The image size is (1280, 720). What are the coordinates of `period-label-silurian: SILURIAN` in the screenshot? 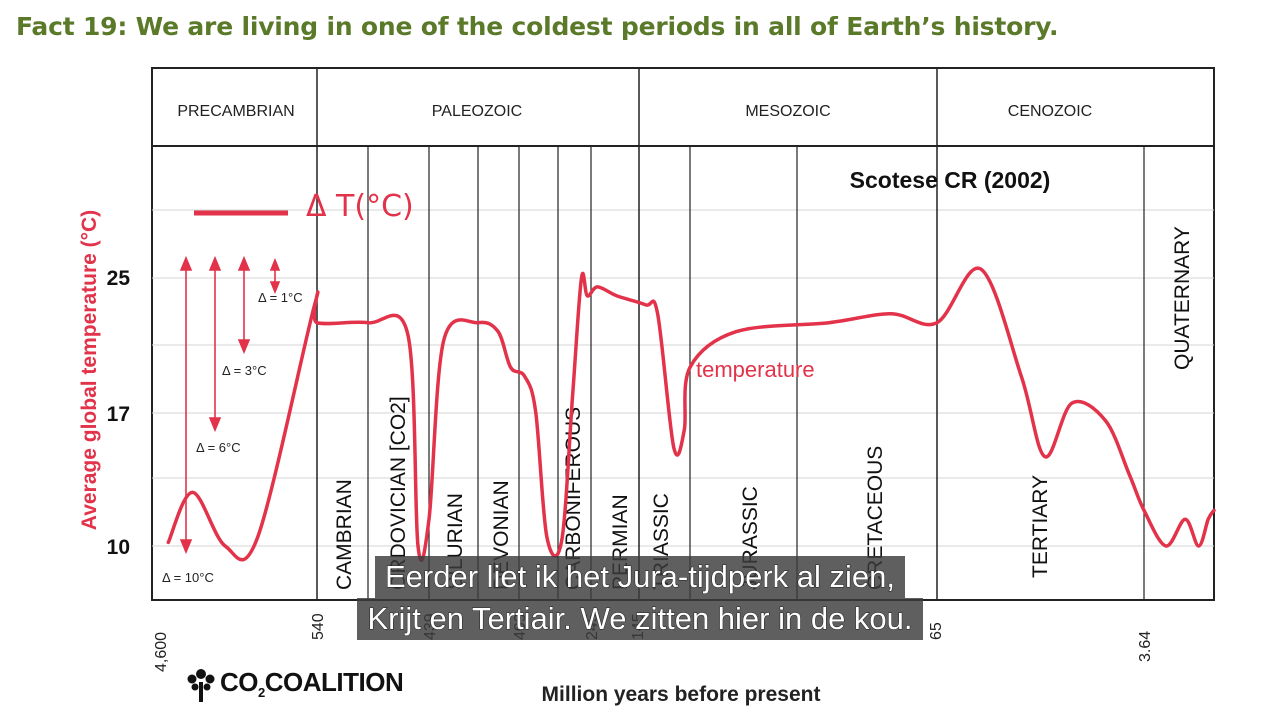 It's located at (455, 541).